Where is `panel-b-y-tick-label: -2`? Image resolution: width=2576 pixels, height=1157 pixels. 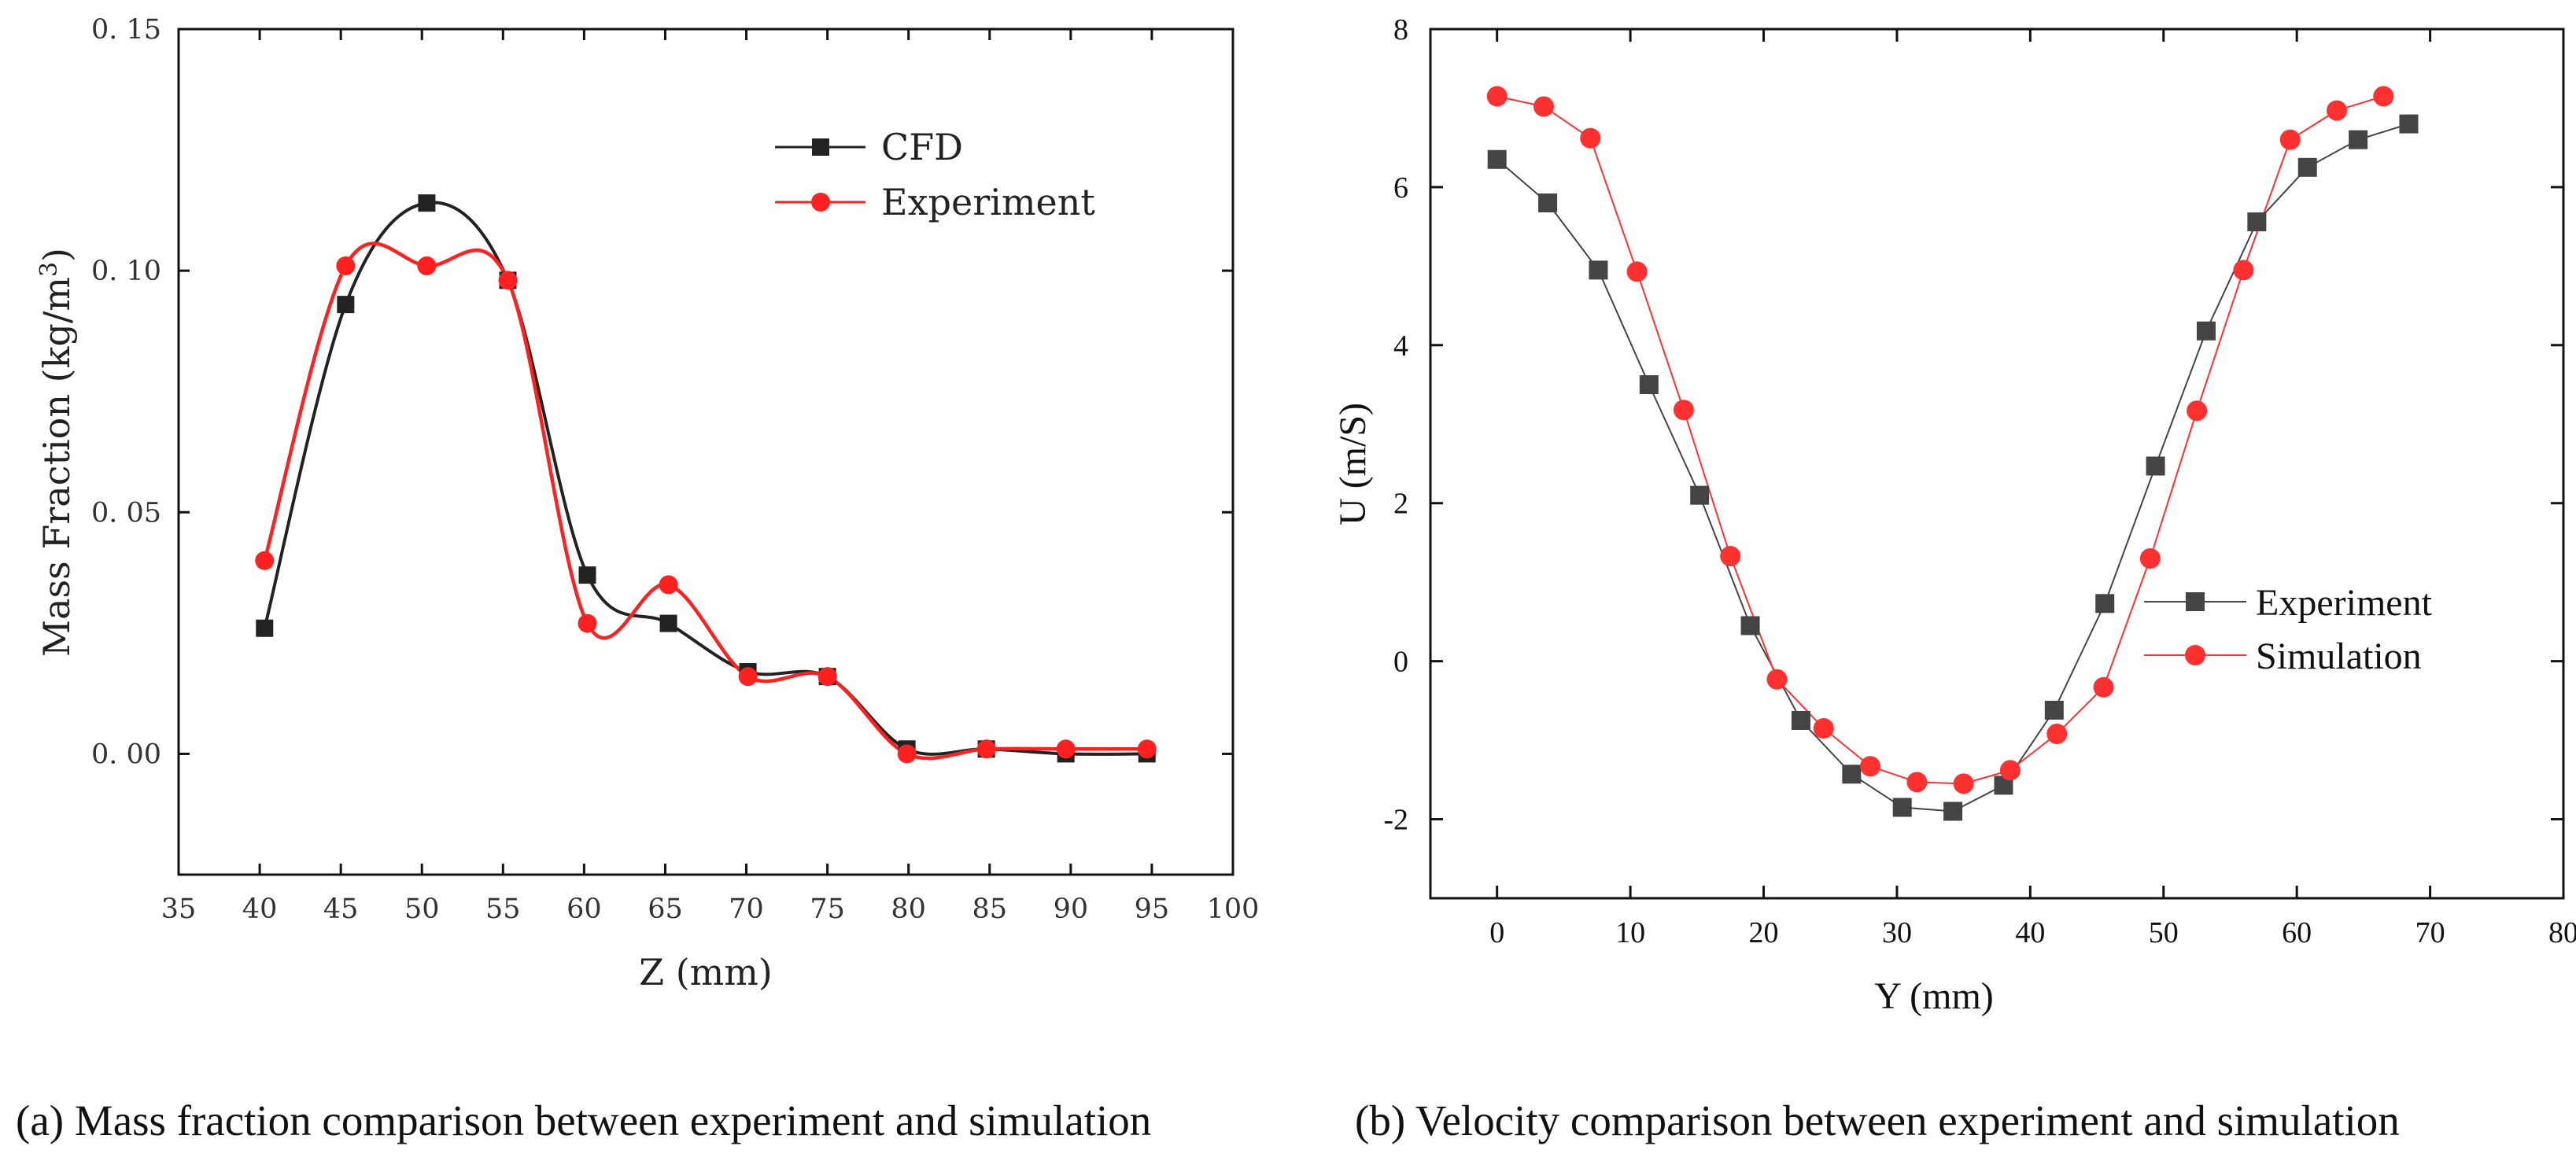 panel-b-y-tick-label: -2 is located at coordinates (1395, 820).